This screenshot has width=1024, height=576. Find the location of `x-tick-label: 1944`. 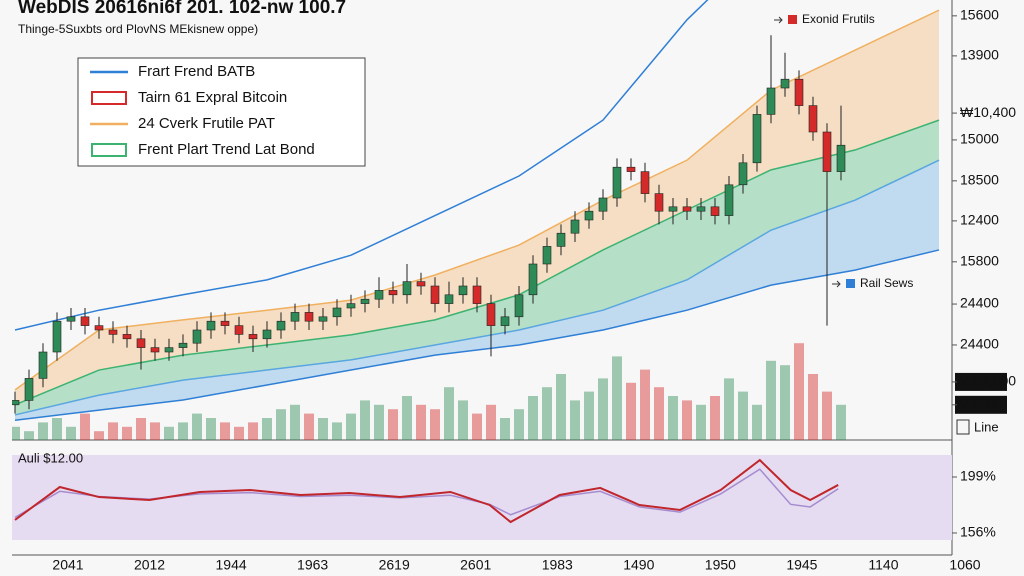

x-tick-label: 1944 is located at coordinates (231, 565).